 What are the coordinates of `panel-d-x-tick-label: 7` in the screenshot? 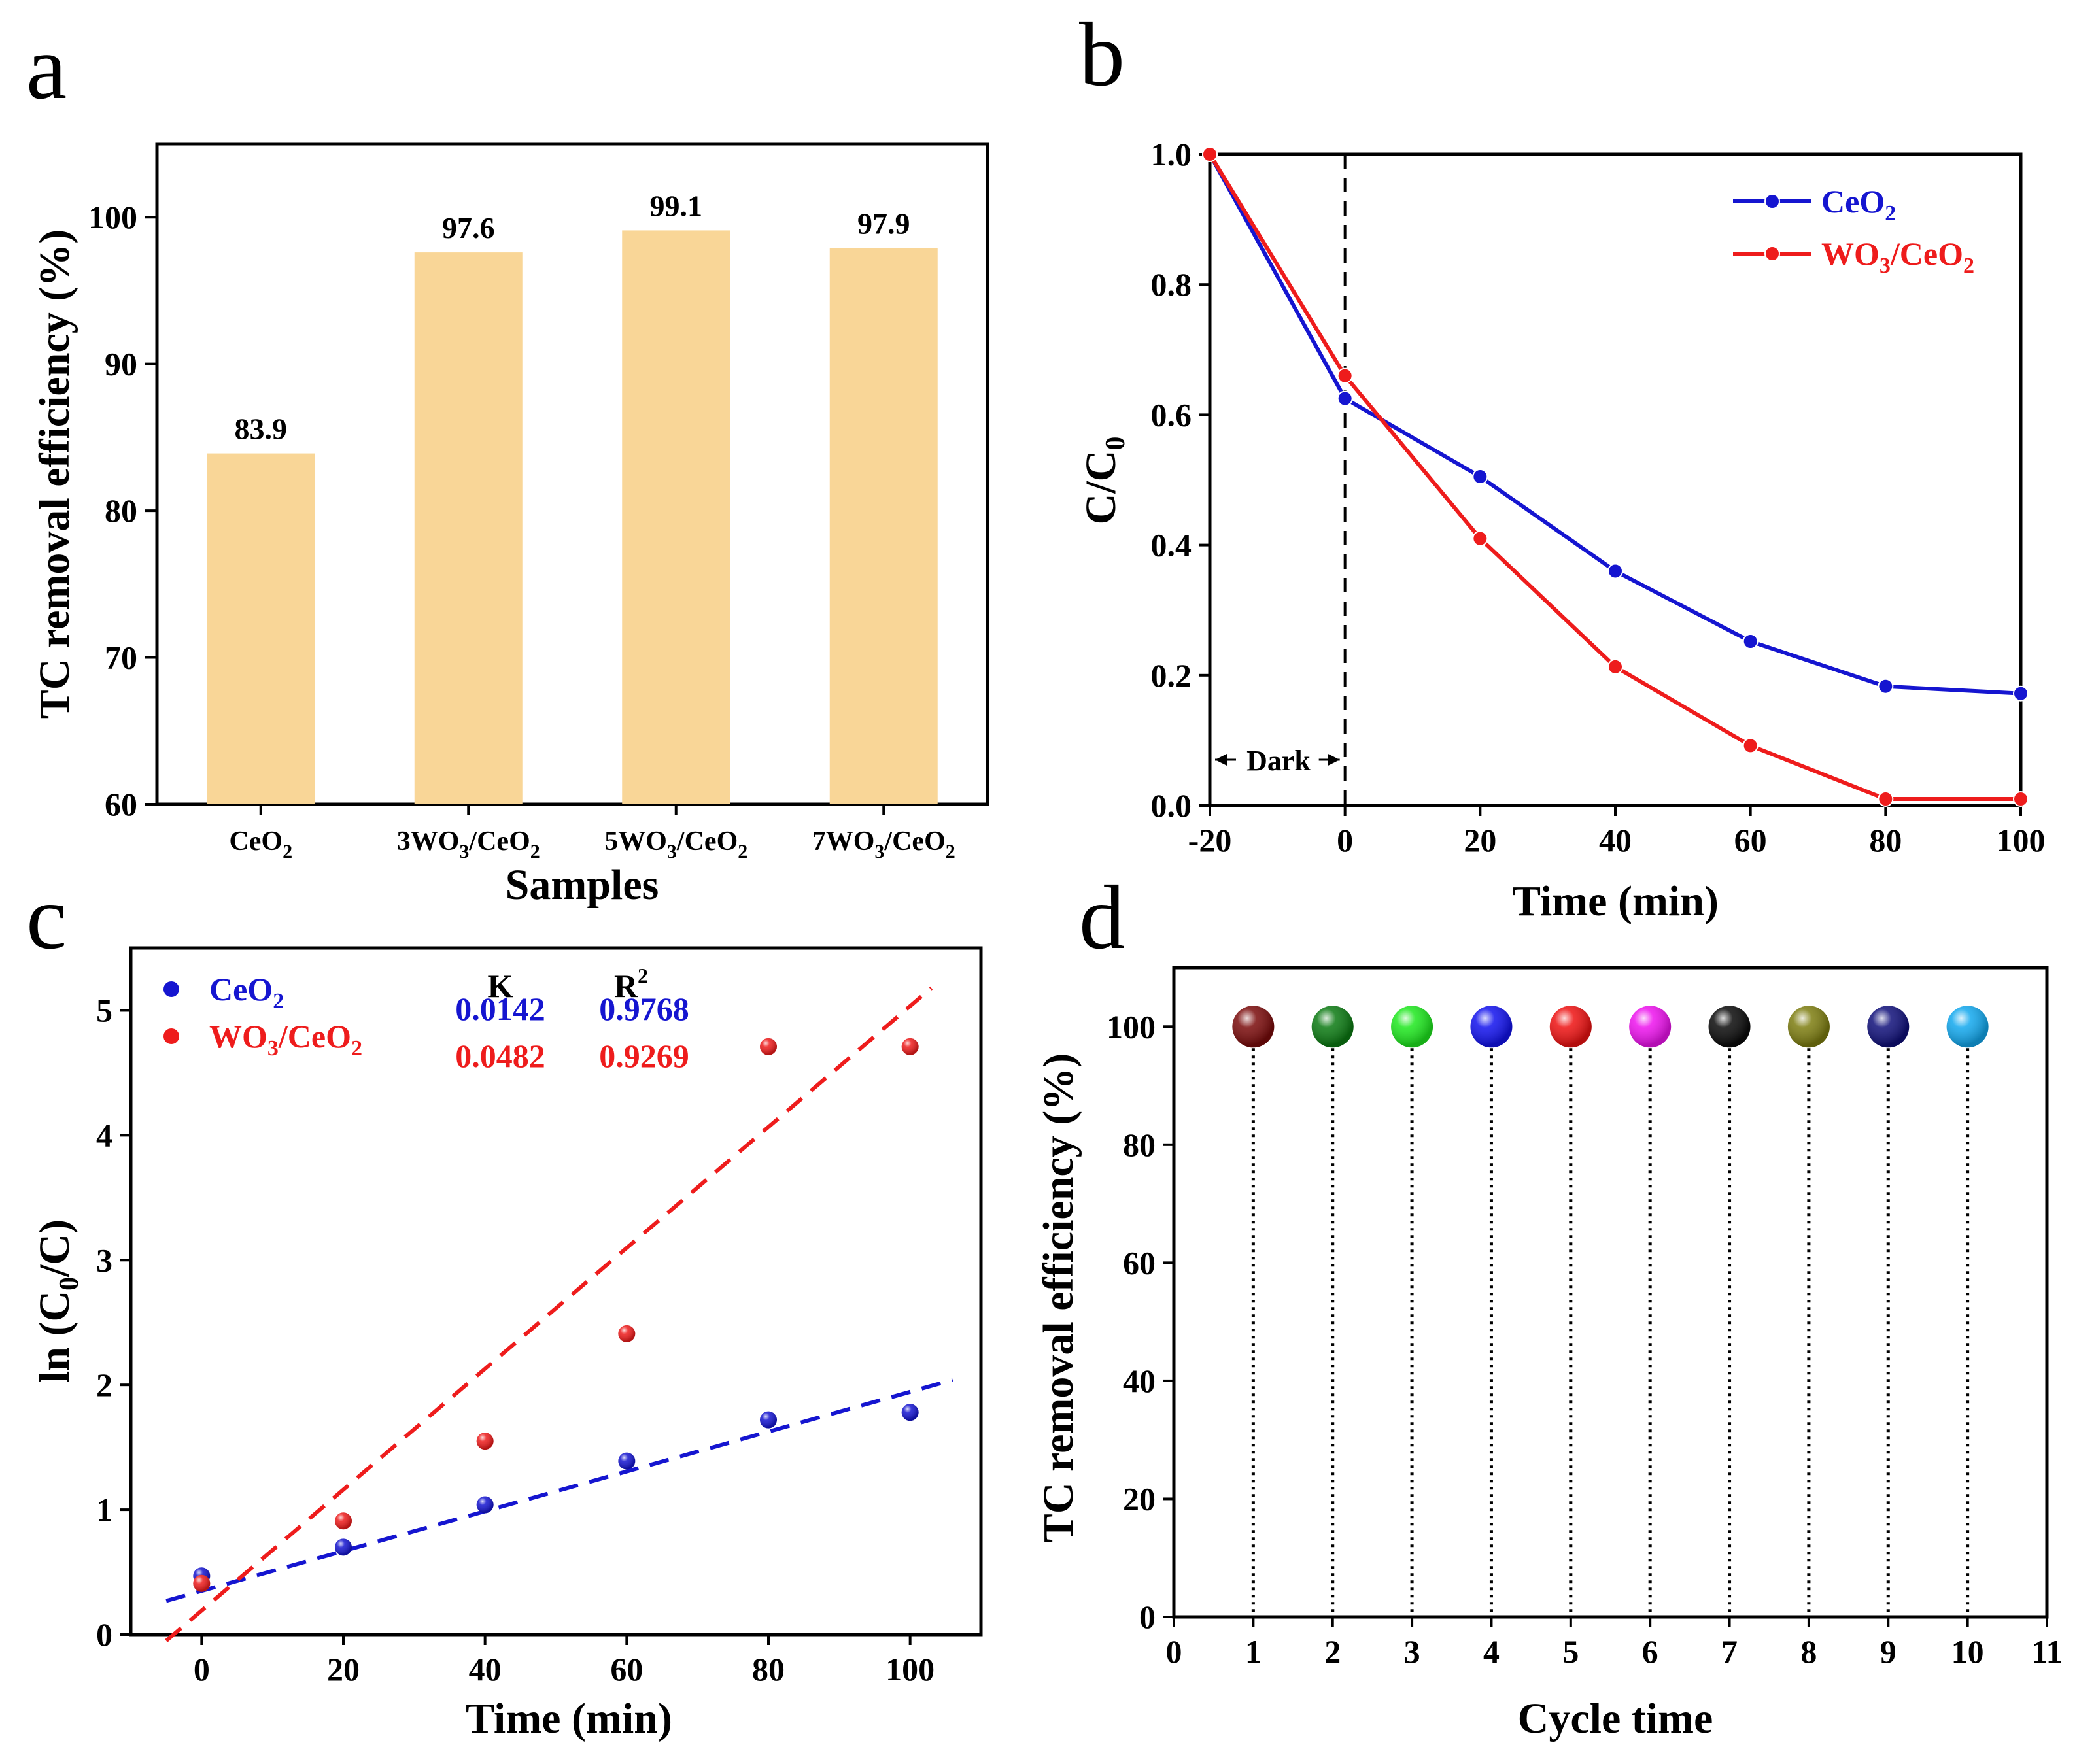 It's located at (1729, 1651).